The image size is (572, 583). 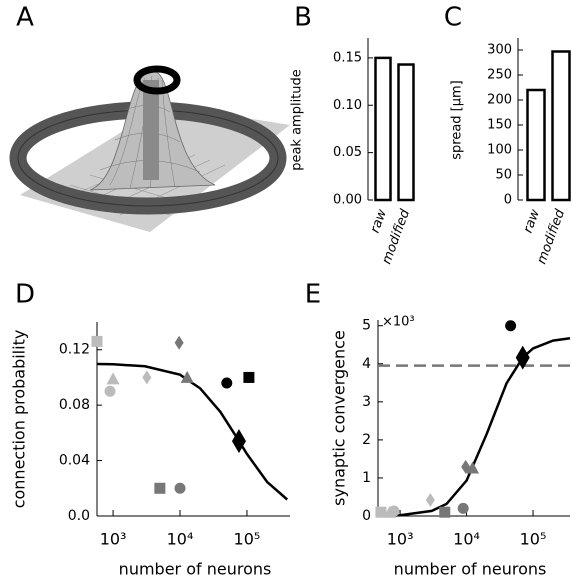 What do you see at coordinates (79, 516) in the screenshot?
I see `y-tick-label: 0.0` at bounding box center [79, 516].